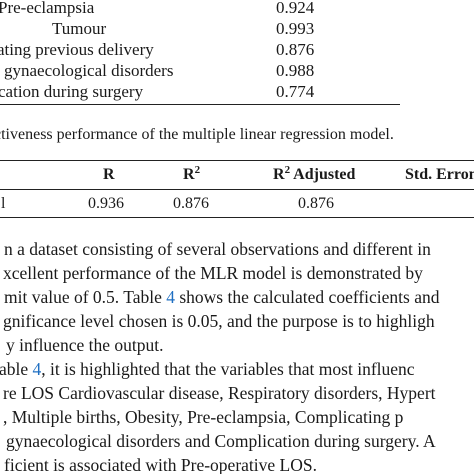 Image resolution: width=474 pixels, height=474 pixels. I want to click on table4-header-r2-adjusted: R2 Adjusted, so click(314, 174).